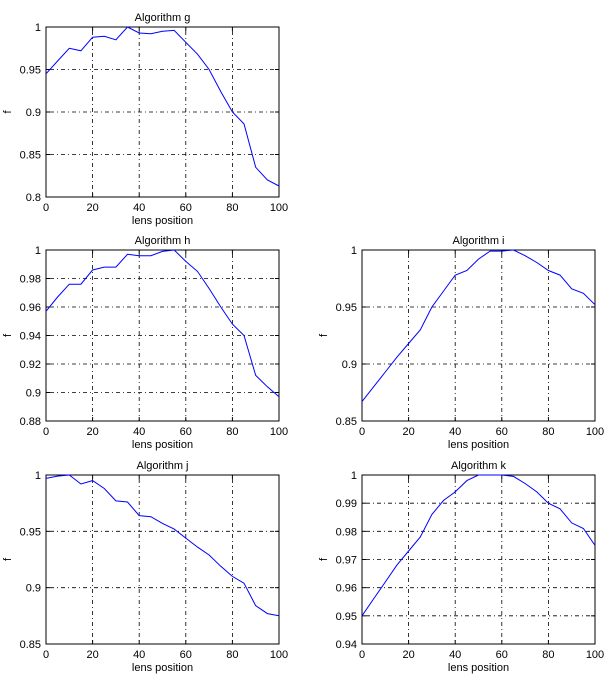  What do you see at coordinates (163, 466) in the screenshot?
I see `chart-title: Algorithm j` at bounding box center [163, 466].